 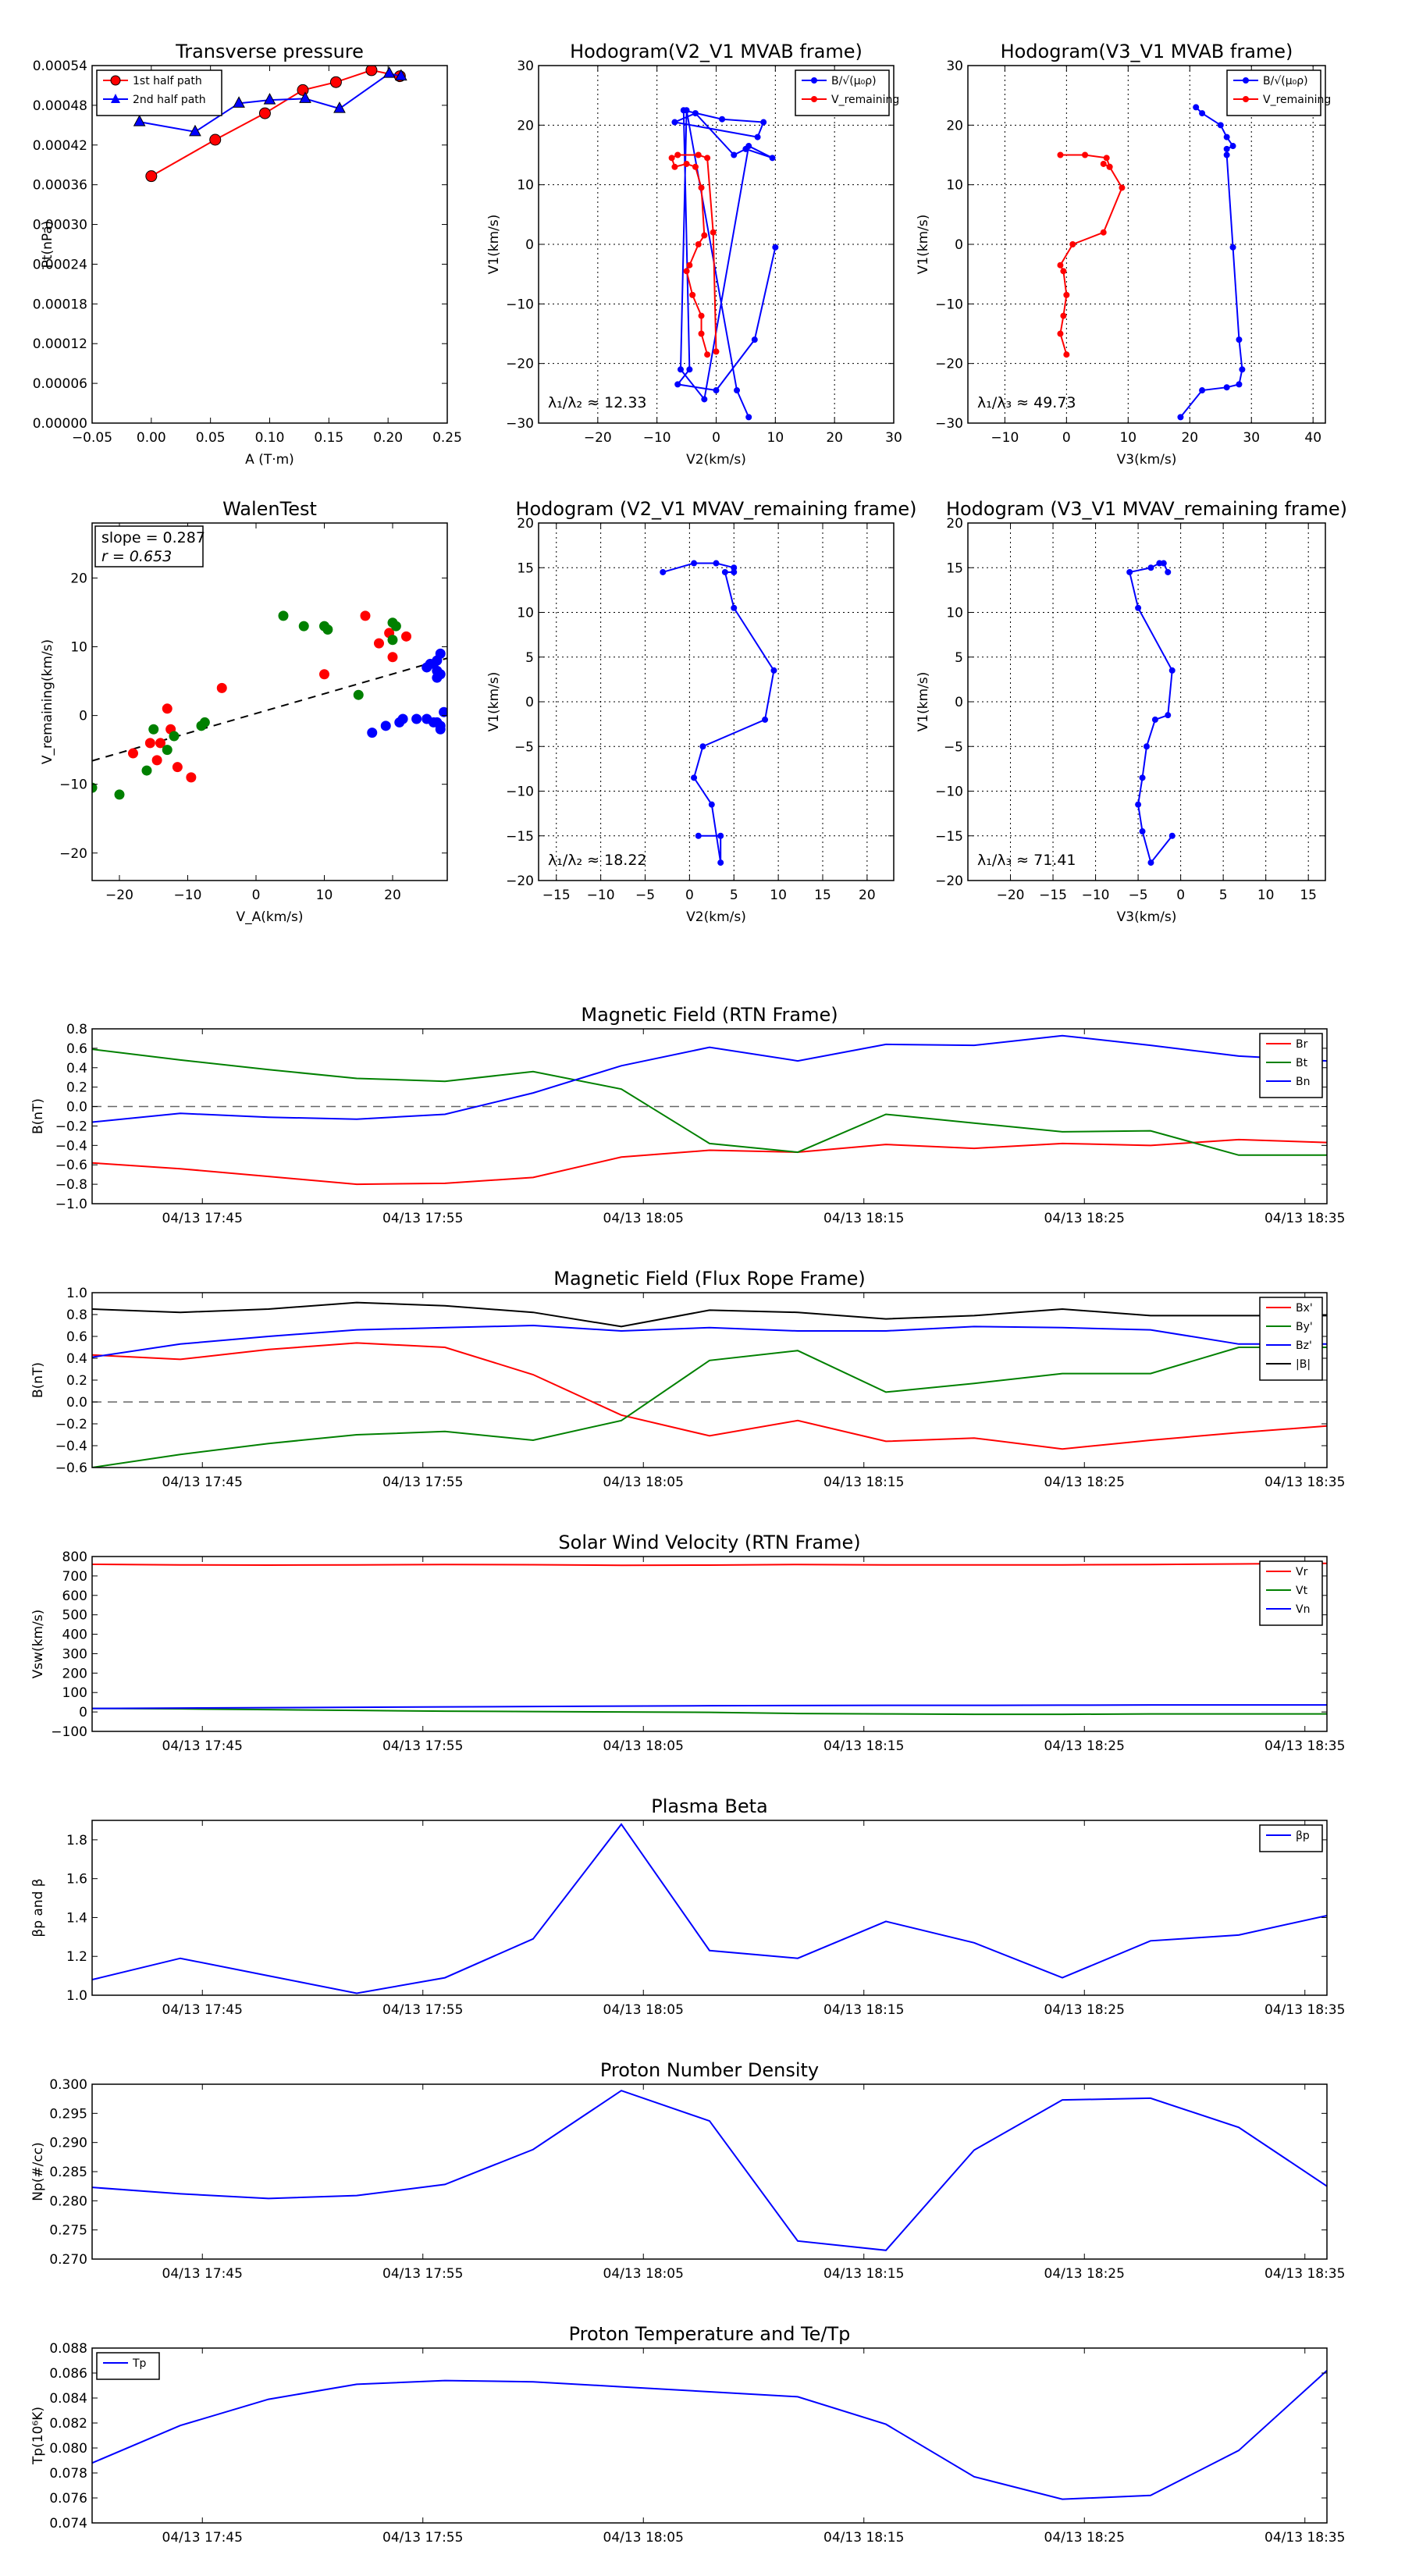 I want to click on y-tick-label: 0.00006, so click(x=60, y=384).